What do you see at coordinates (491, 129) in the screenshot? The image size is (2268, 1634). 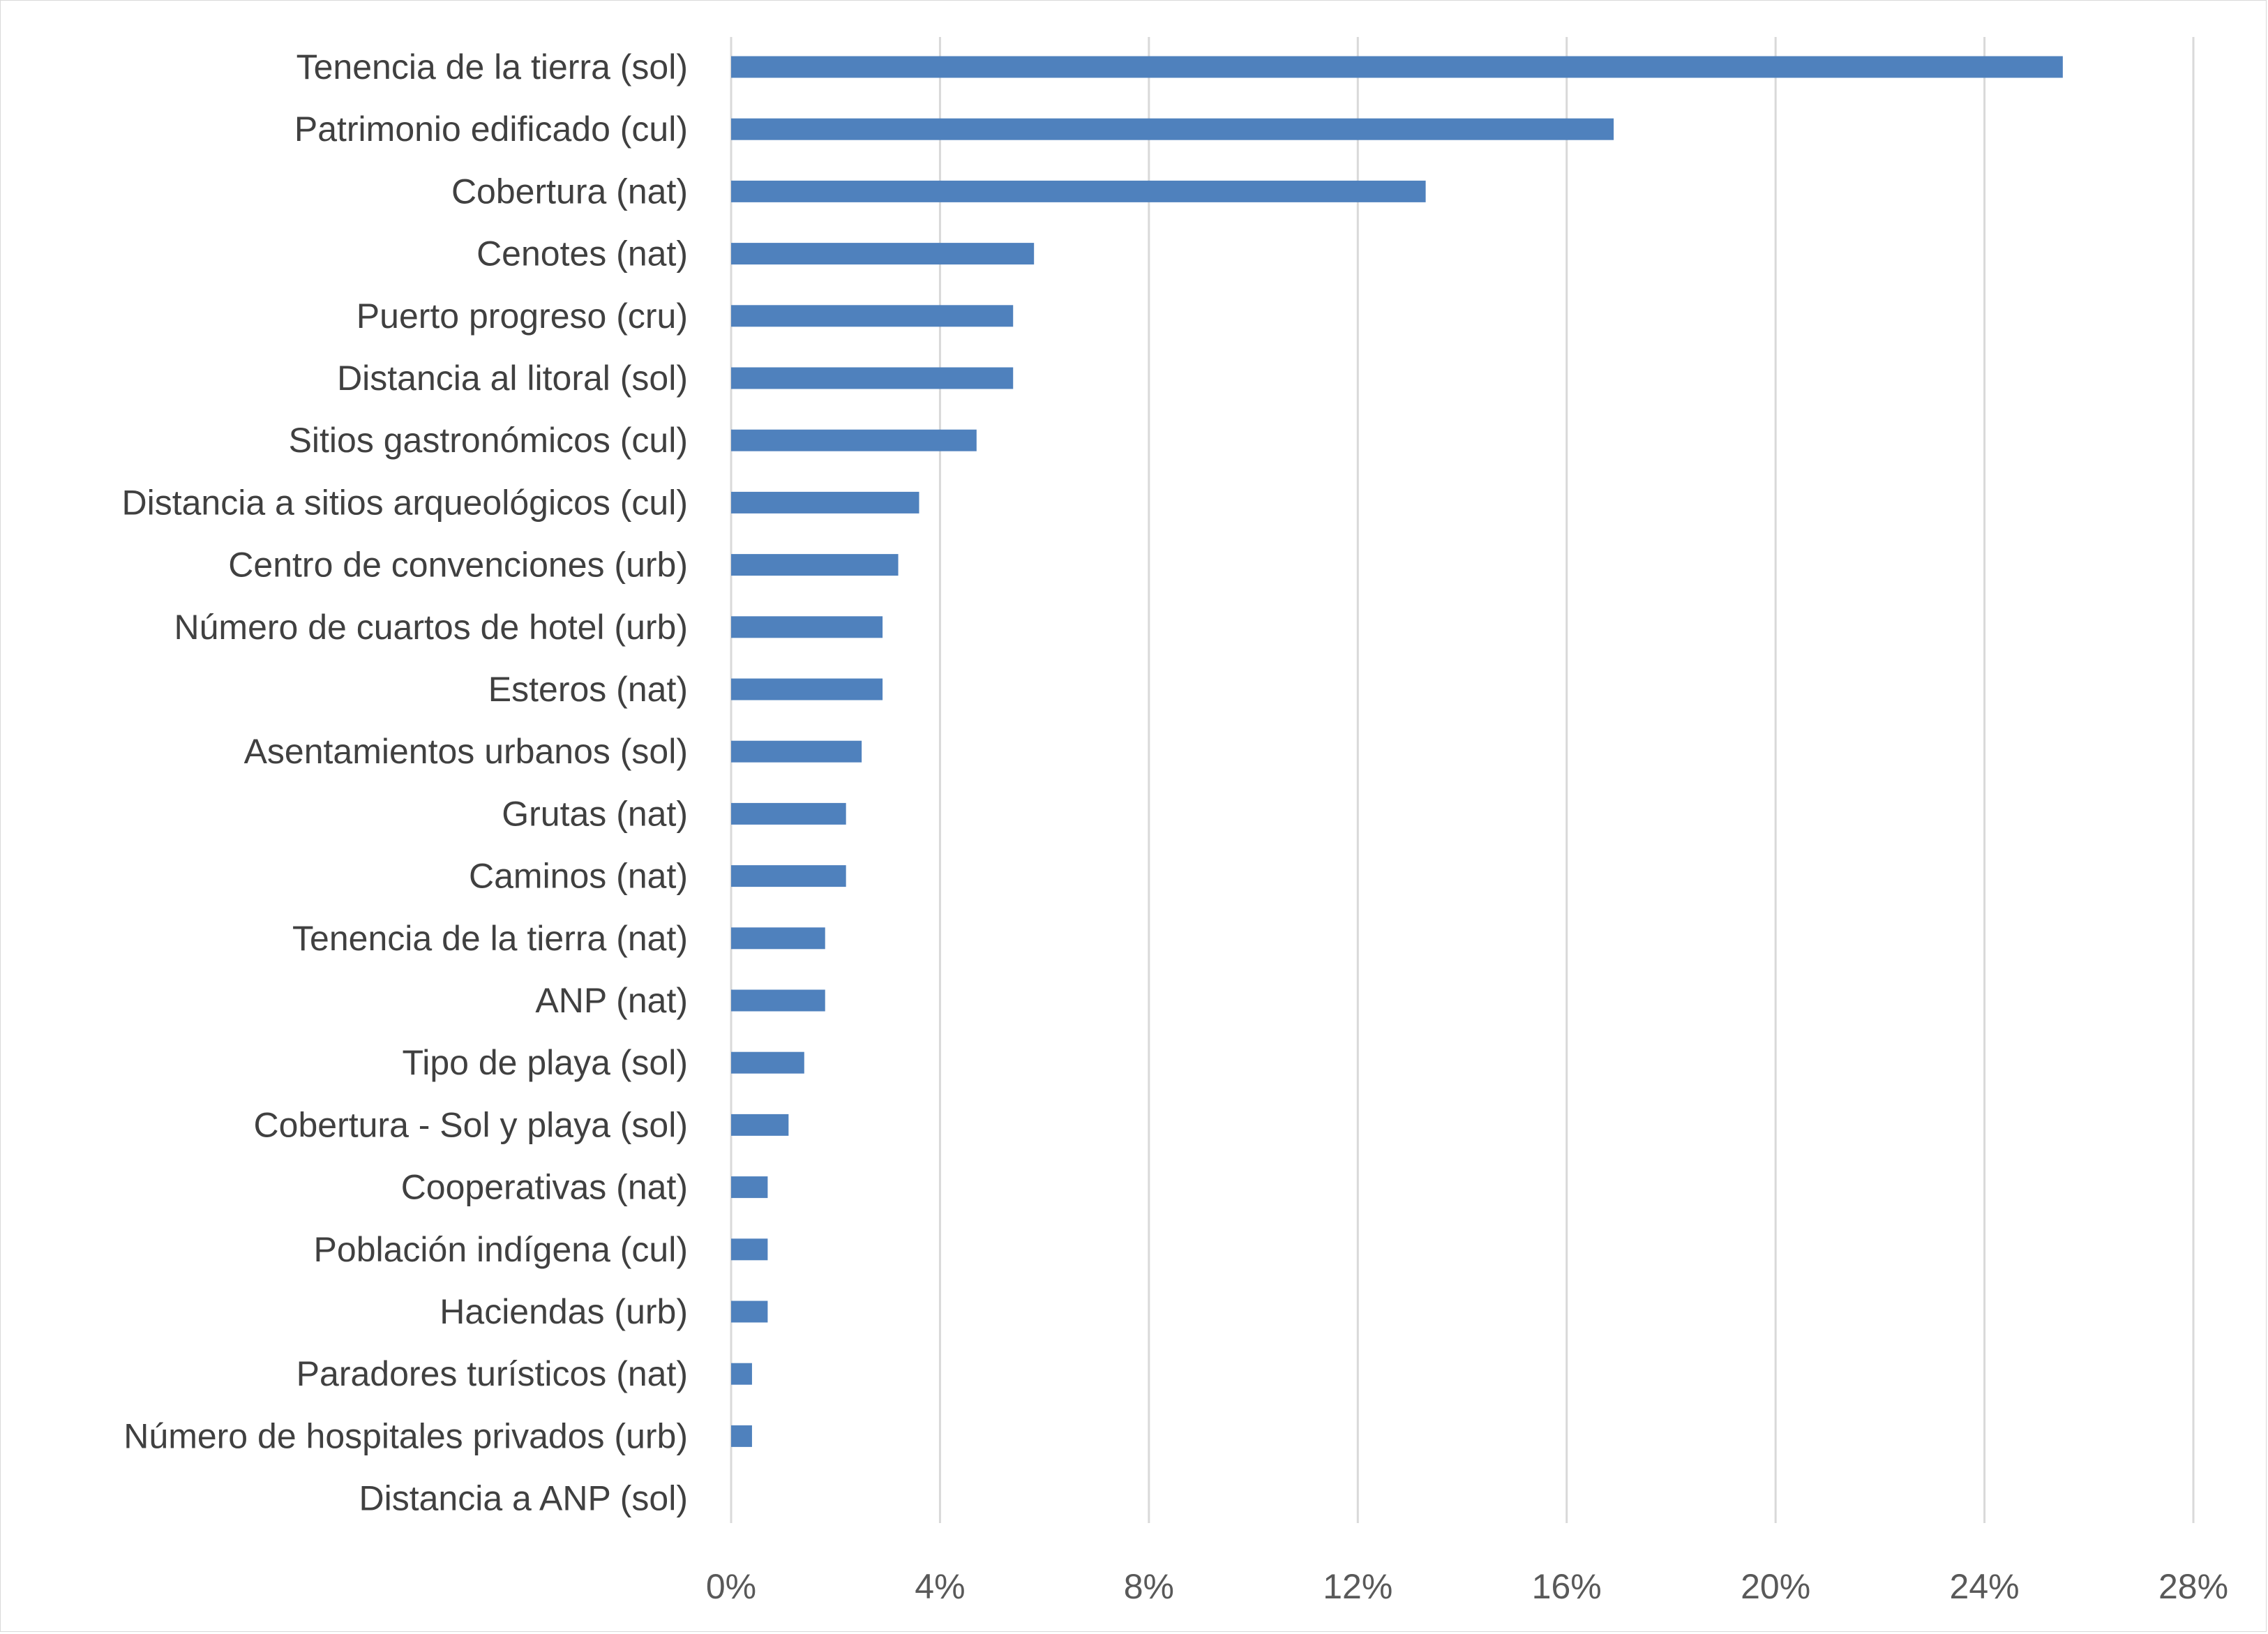 I see `category-label: Patrimonio edificado (cul)` at bounding box center [491, 129].